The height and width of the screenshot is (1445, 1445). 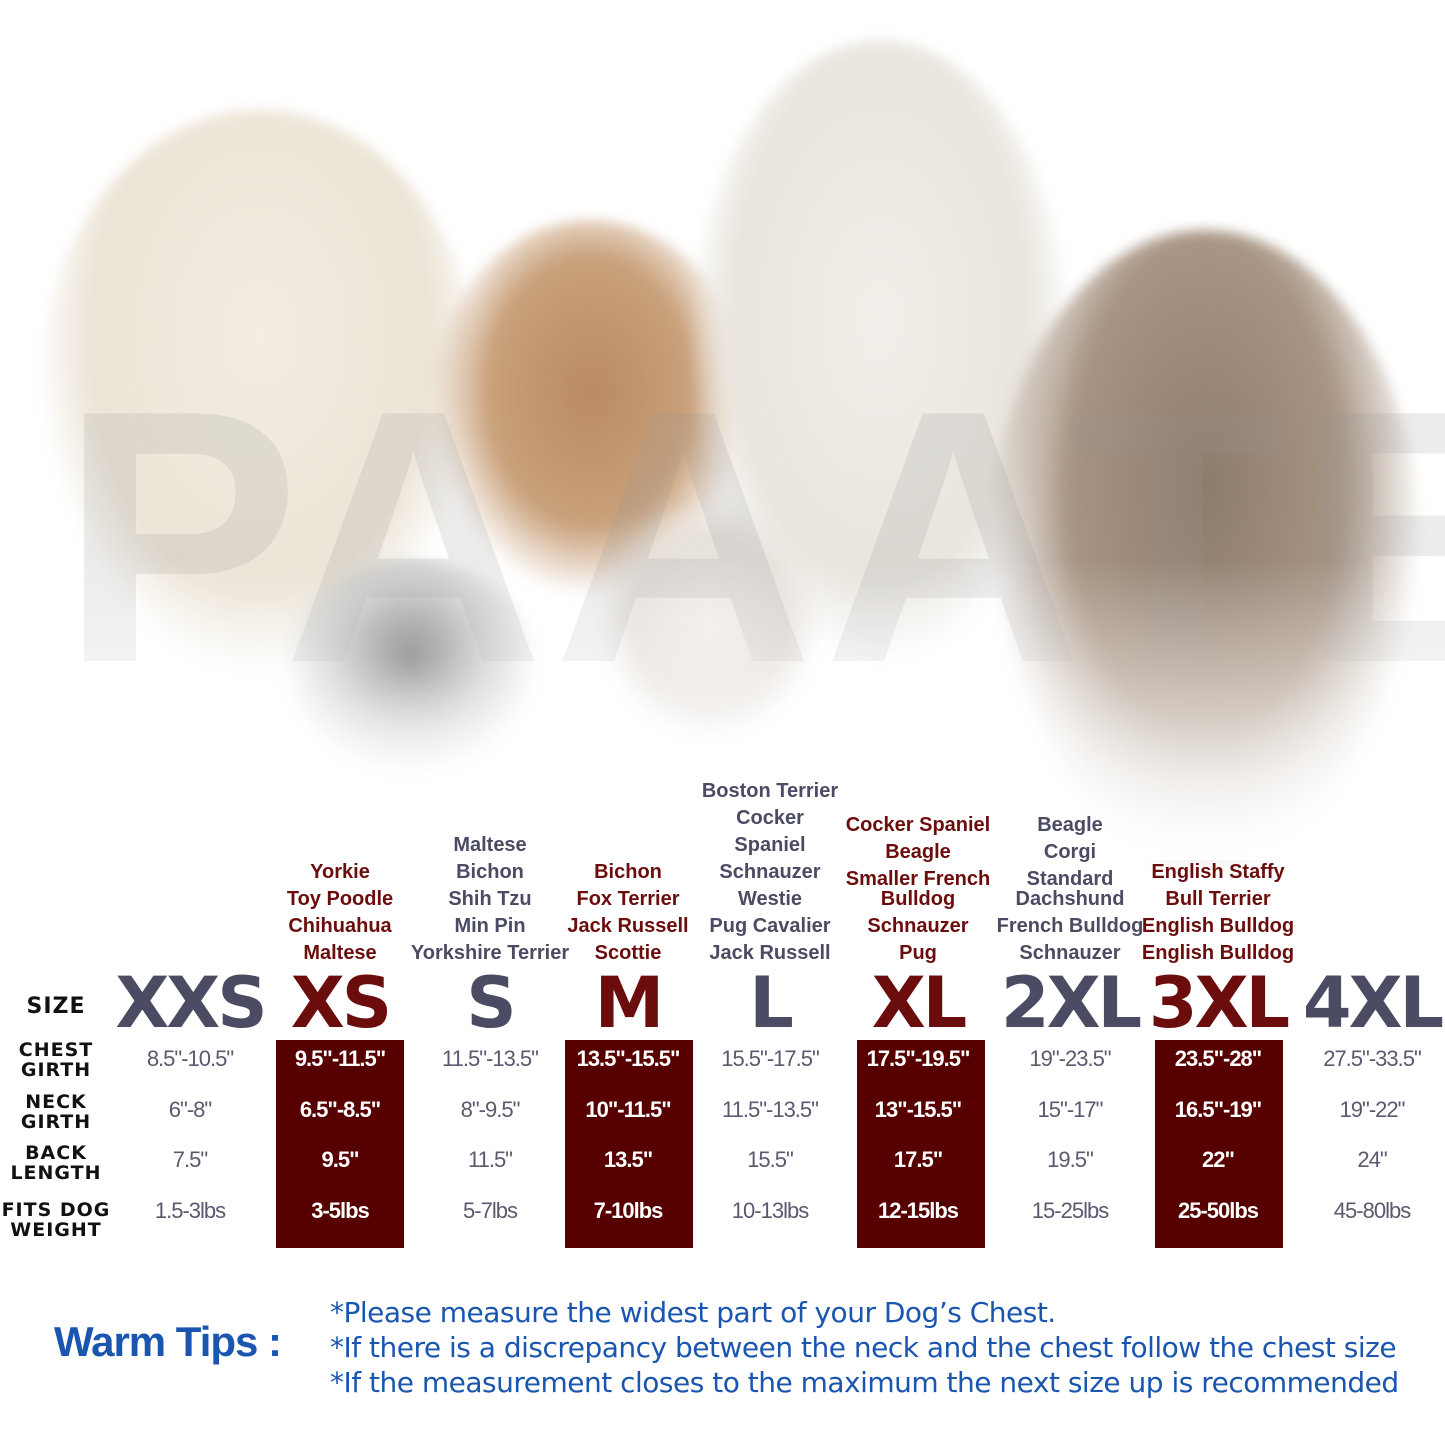 I want to click on chest-value-xs: 9.5"-11.5", so click(x=340, y=1058).